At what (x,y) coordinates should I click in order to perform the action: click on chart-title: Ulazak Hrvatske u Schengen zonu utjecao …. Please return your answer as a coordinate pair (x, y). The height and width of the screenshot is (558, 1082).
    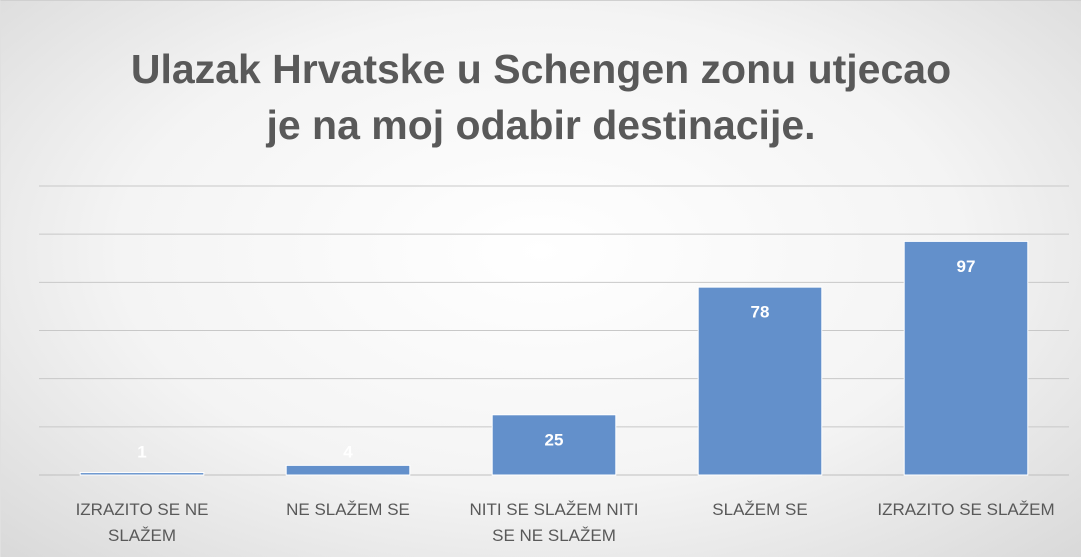
    Looking at the image, I should click on (541, 97).